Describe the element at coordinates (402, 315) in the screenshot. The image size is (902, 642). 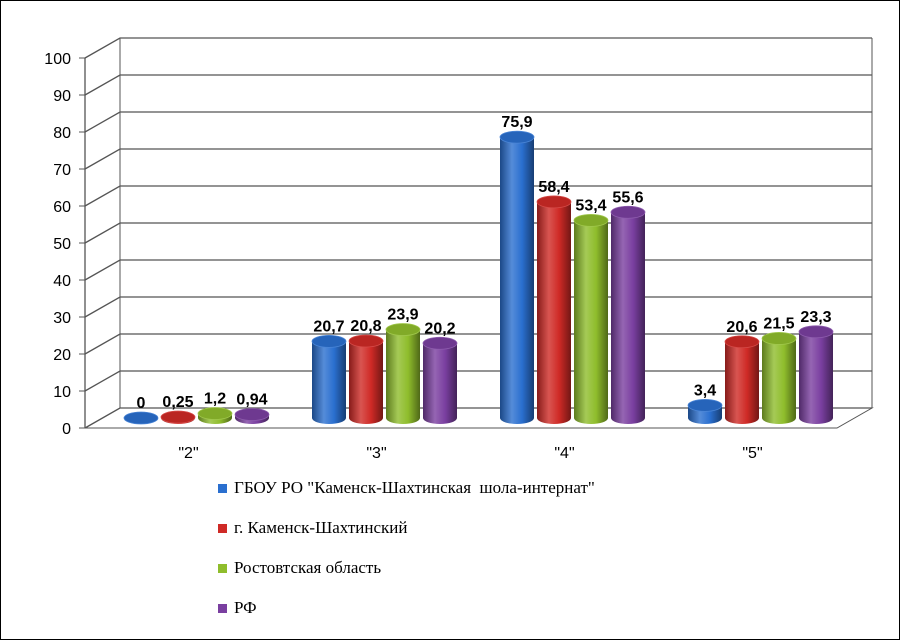
I see `data-label: 23,9` at that location.